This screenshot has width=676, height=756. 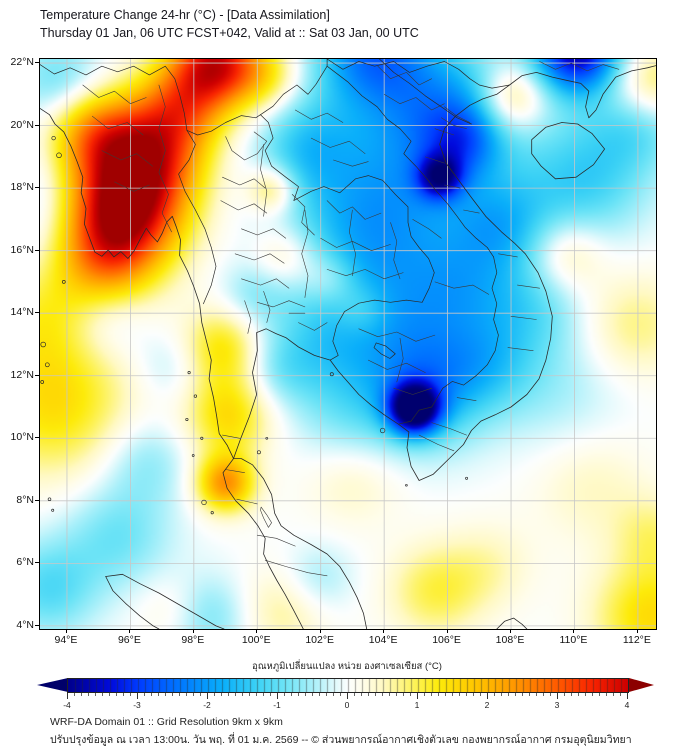 What do you see at coordinates (417, 705) in the screenshot?
I see `colorbar-tick-label: 1` at bounding box center [417, 705].